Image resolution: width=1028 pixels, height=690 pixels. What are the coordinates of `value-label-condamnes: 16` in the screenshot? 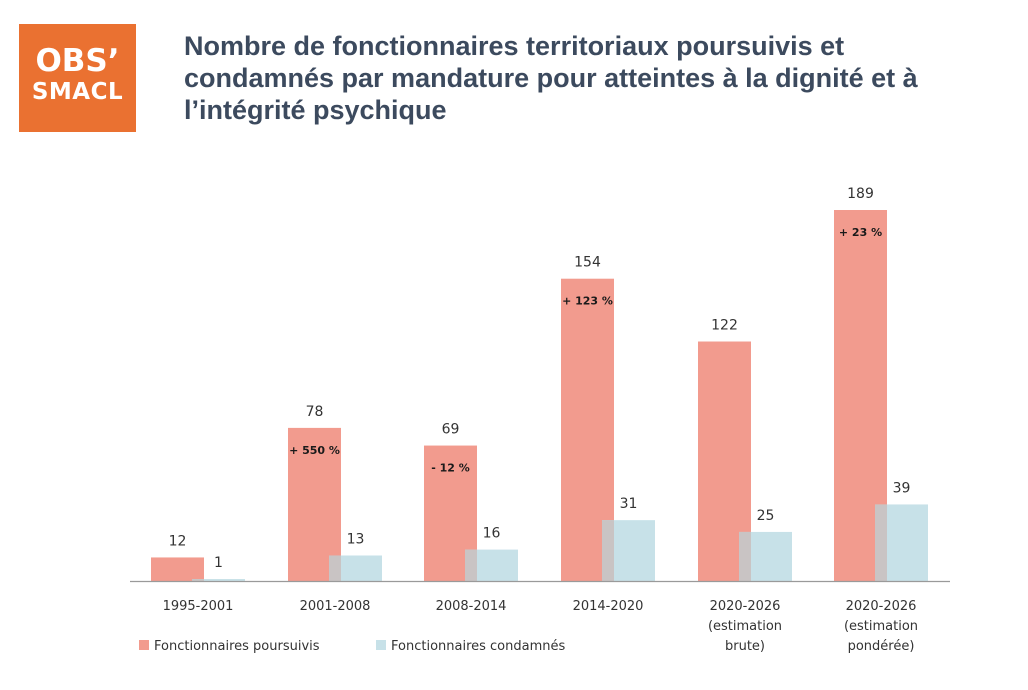 It's located at (492, 534).